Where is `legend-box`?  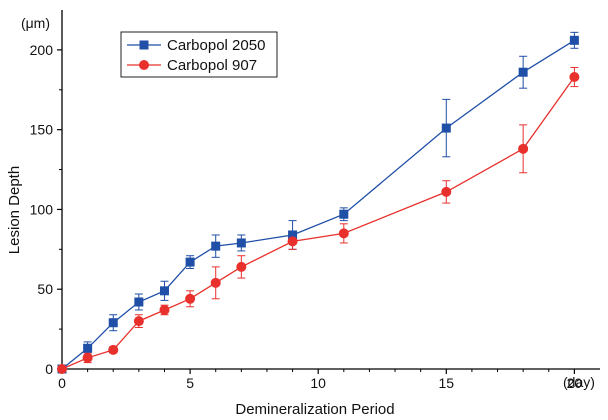
legend-box is located at coordinates (199, 54).